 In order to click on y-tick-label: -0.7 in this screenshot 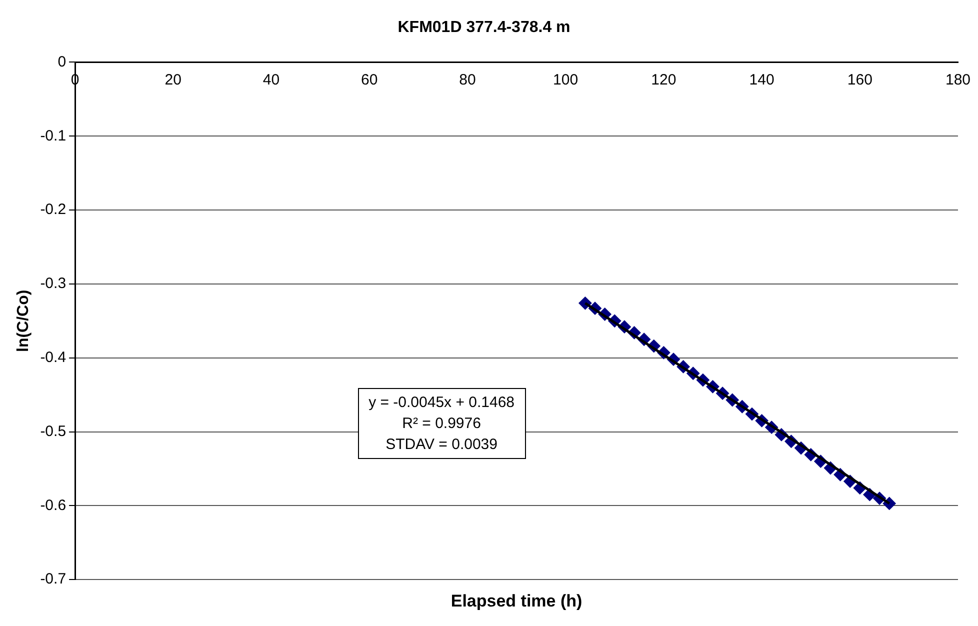, I will do `click(53, 579)`.